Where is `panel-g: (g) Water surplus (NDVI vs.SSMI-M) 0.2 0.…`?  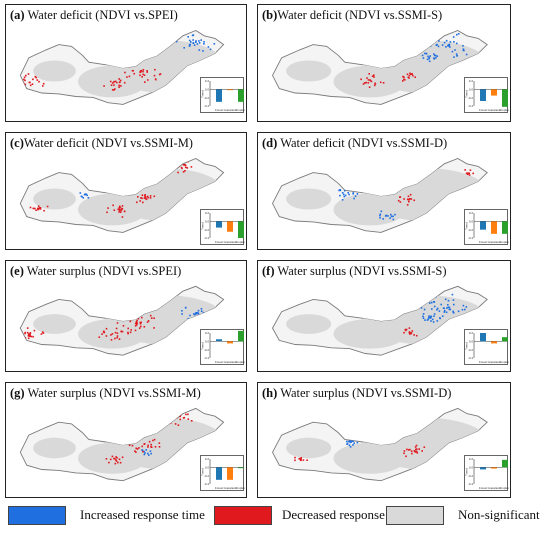
panel-g: (g) Water surplus (NDVI vs.SSMI-M) 0.2 0.… is located at coordinates (126, 440).